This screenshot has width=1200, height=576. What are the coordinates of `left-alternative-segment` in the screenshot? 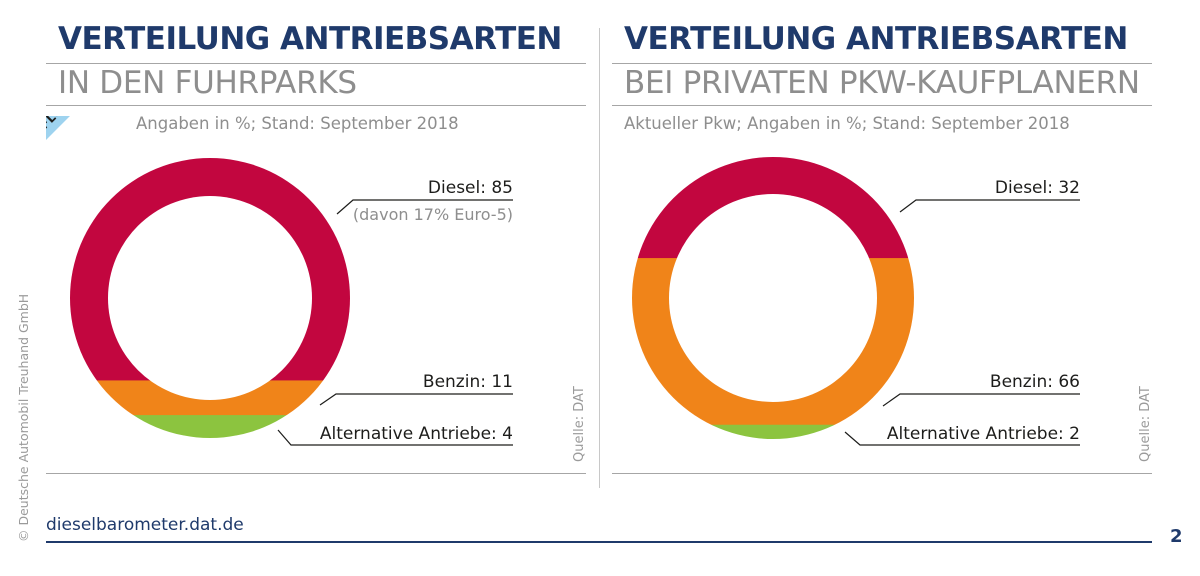 It's located at (210, 426).